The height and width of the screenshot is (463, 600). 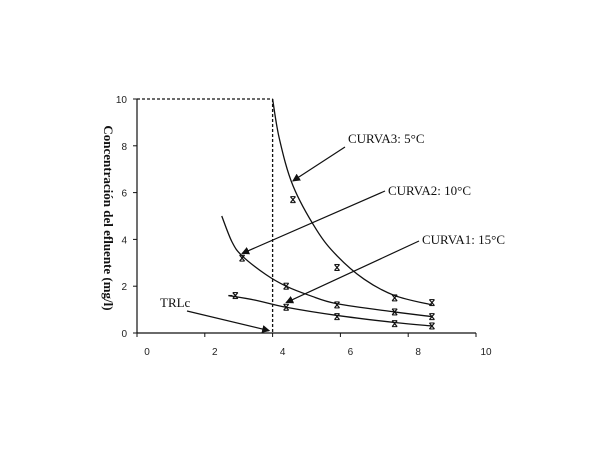 What do you see at coordinates (283, 352) in the screenshot?
I see `x-tick-label: 4` at bounding box center [283, 352].